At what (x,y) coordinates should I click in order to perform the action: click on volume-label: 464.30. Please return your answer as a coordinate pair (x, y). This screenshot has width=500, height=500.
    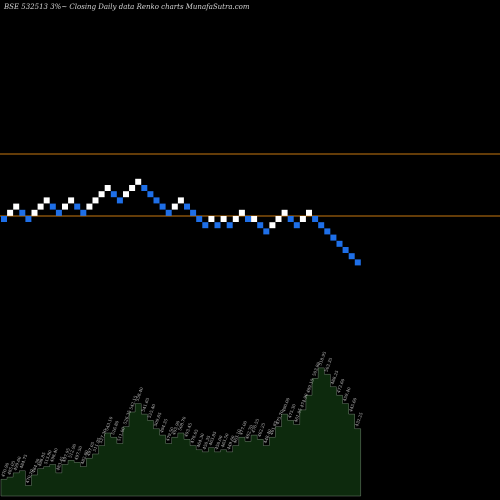
    Looking at the image, I should click on (200, 440).